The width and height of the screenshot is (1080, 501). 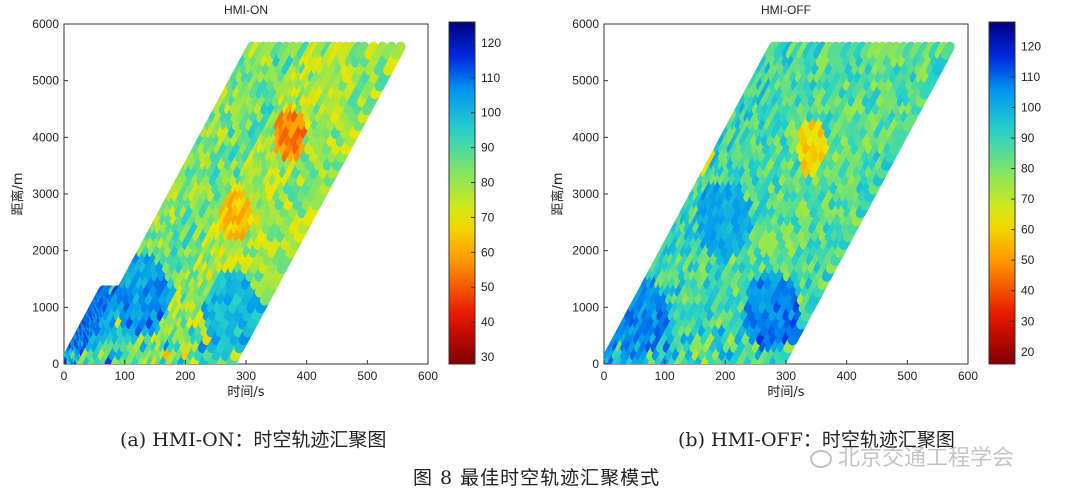 What do you see at coordinates (45, 194) in the screenshot?
I see `y-tick-label: 3000` at bounding box center [45, 194].